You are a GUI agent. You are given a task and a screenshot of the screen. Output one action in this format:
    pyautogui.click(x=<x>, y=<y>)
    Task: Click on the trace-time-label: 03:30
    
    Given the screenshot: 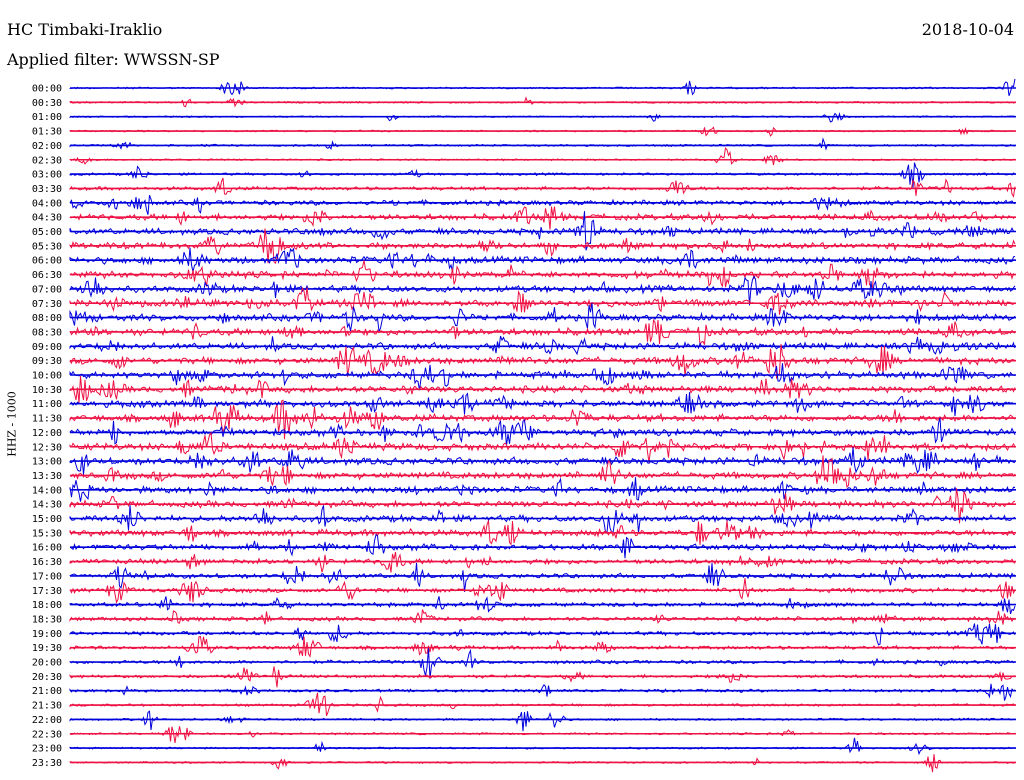 What is the action you would take?
    pyautogui.click(x=47, y=189)
    